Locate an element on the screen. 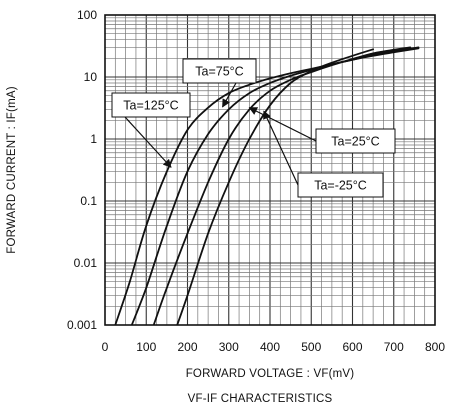 This screenshot has width=450, height=410. y-axis-title: FORWARD CURRENT : IF(mA) is located at coordinates (12, 170).